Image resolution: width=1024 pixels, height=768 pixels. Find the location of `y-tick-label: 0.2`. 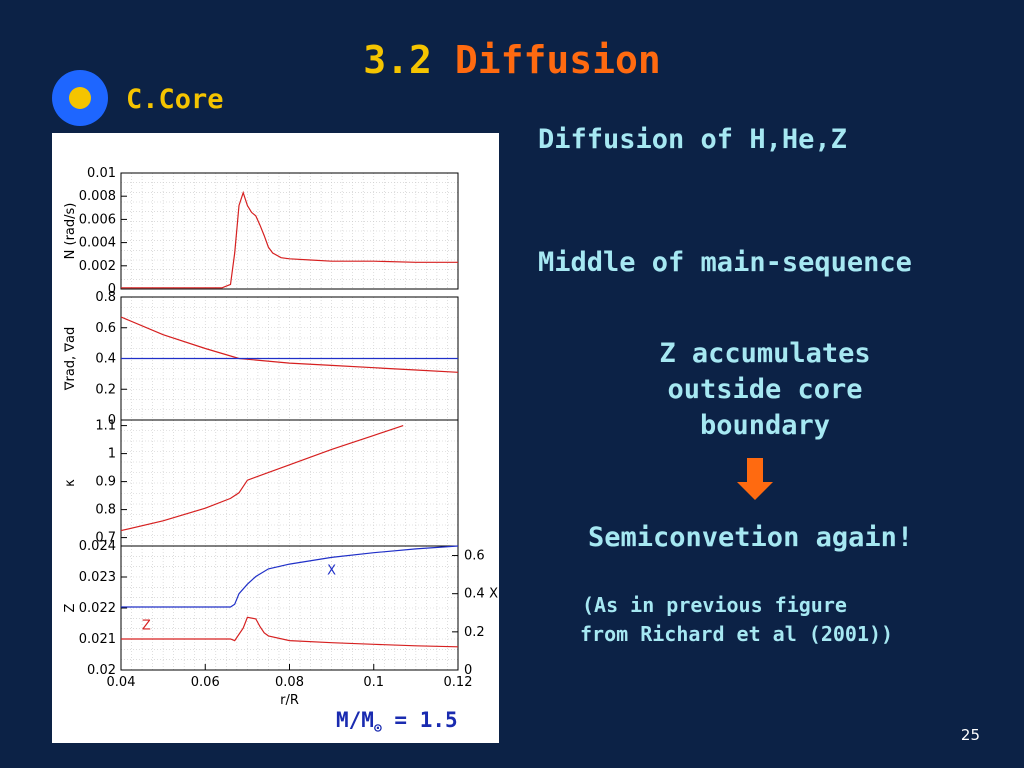

y-tick-label: 0.2 is located at coordinates (105, 389).